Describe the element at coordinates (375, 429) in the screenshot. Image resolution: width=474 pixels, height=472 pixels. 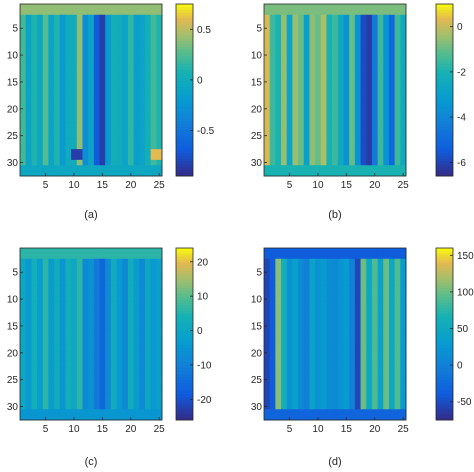
I see `x-tick-label: 20` at that location.